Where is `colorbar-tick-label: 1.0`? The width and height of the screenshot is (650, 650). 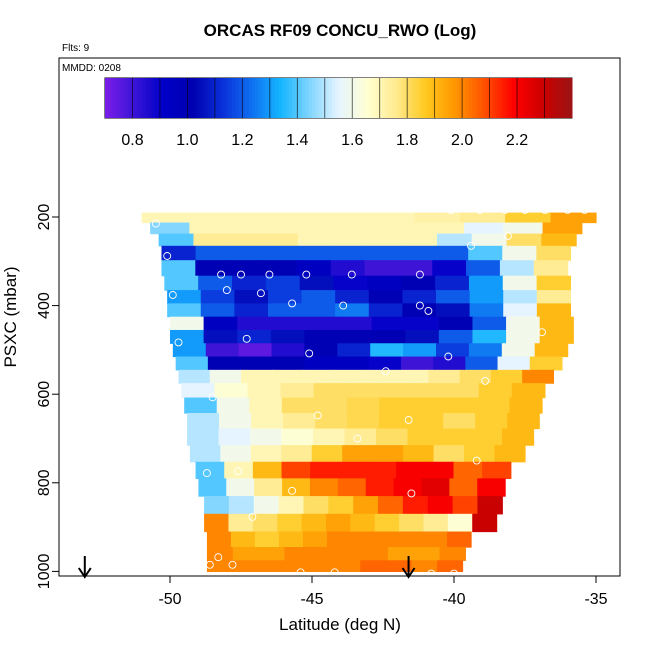 colorbar-tick-label: 1.0 is located at coordinates (187, 140).